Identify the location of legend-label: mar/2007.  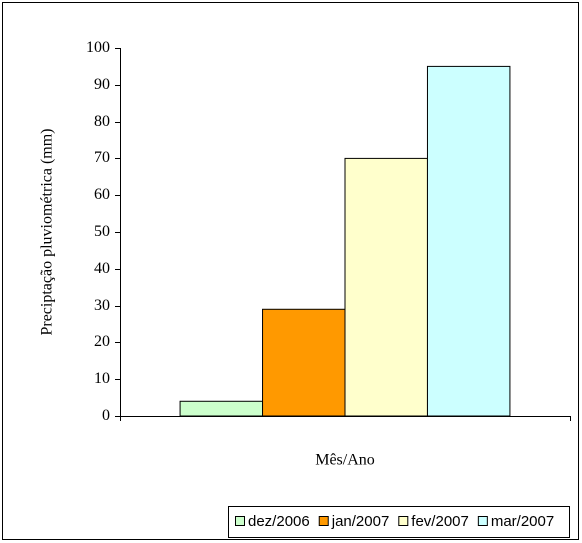
(522, 521).